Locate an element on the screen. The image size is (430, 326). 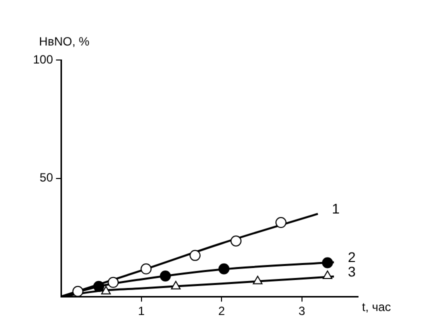
text: 1 is located at coordinates (336, 208).